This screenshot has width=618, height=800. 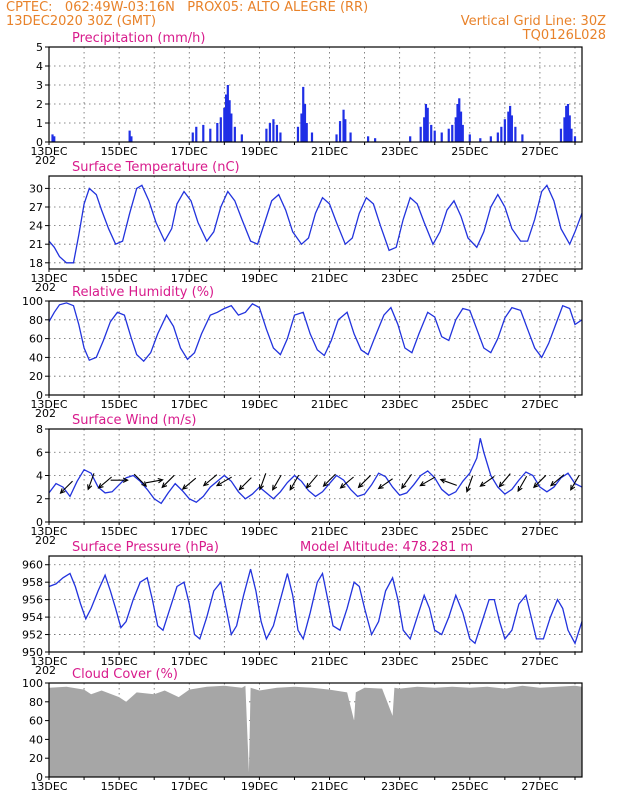 What do you see at coordinates (36, 207) in the screenshot?
I see `y-tick-label: 27` at bounding box center [36, 207].